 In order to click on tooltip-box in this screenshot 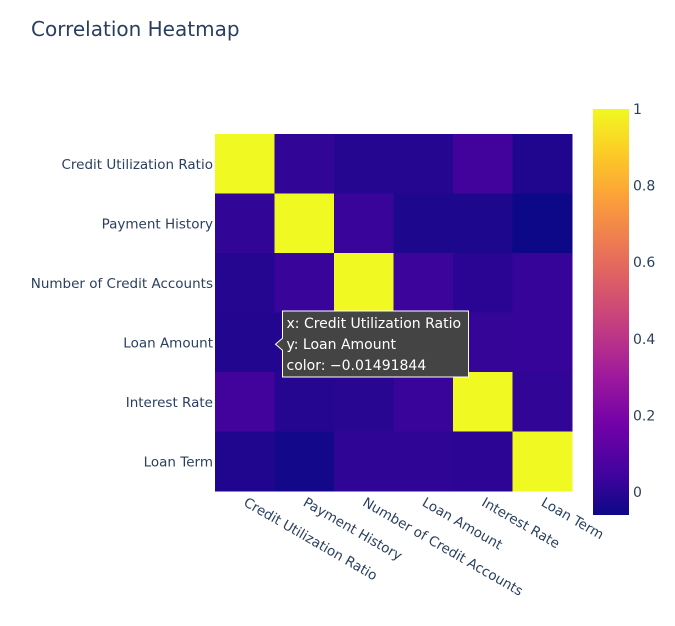, I will do `click(371, 344)`.